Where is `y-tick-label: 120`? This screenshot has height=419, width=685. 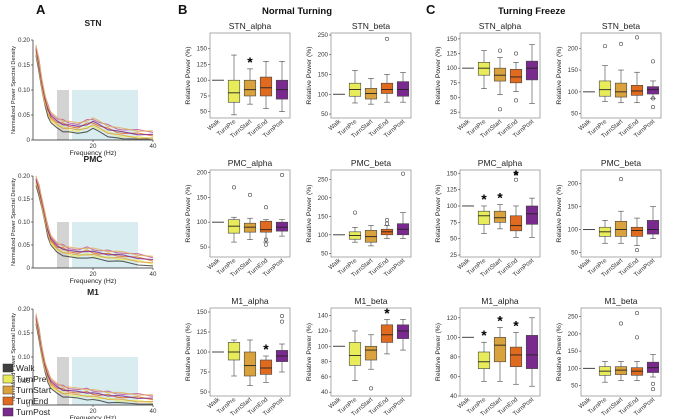 y-tick-label: 120 is located at coordinates (323, 331).